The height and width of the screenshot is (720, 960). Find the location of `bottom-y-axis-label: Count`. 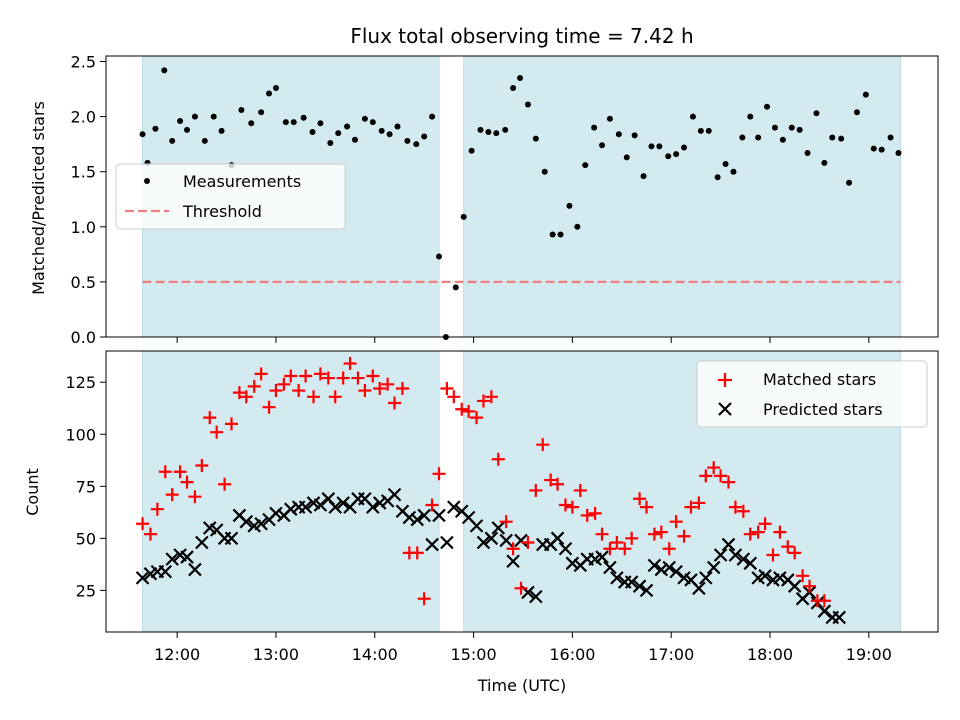

bottom-y-axis-label: Count is located at coordinates (32, 492).